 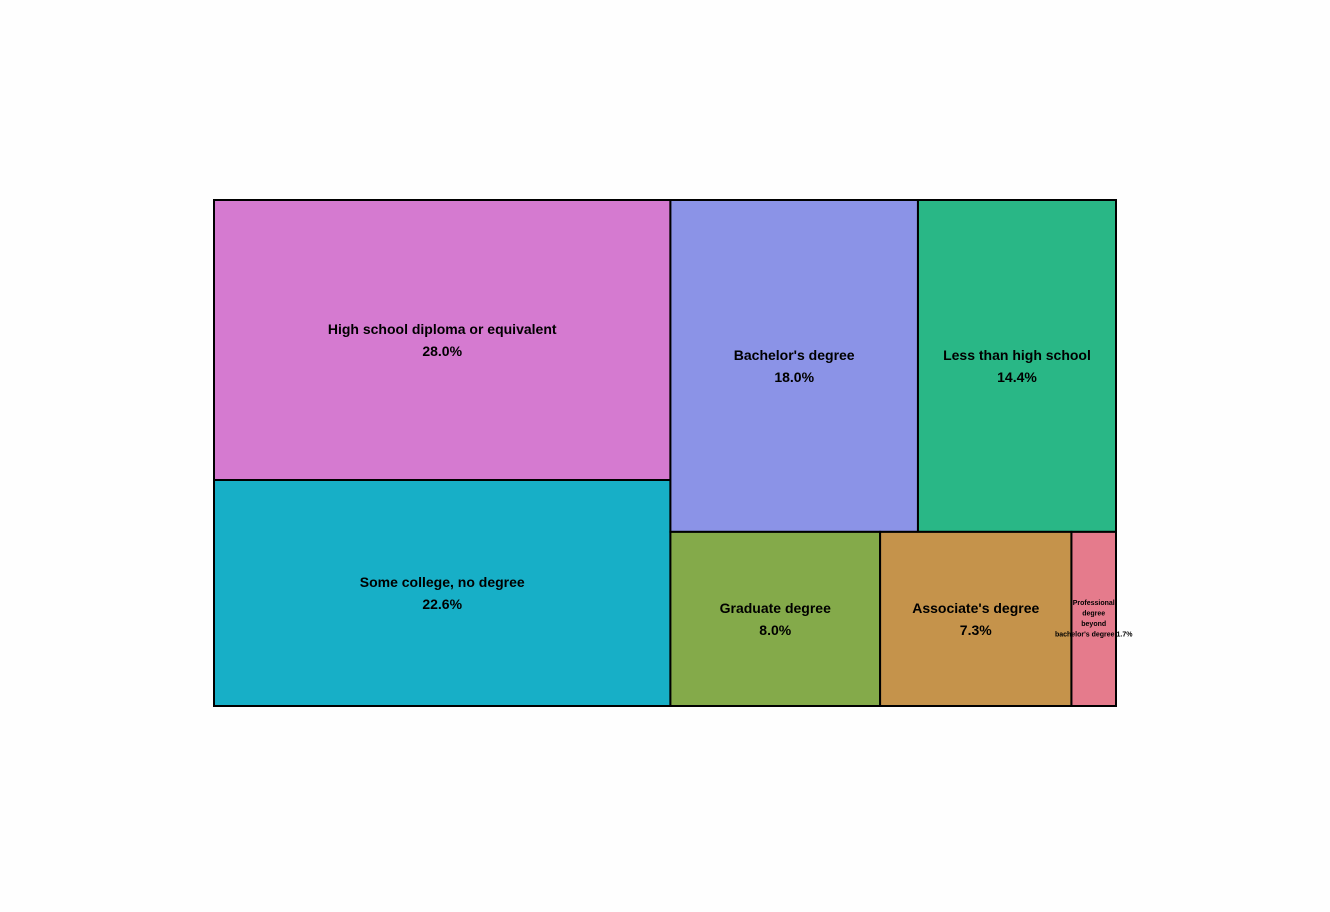 I want to click on tile-label: Bachelor's degree, so click(x=794, y=355).